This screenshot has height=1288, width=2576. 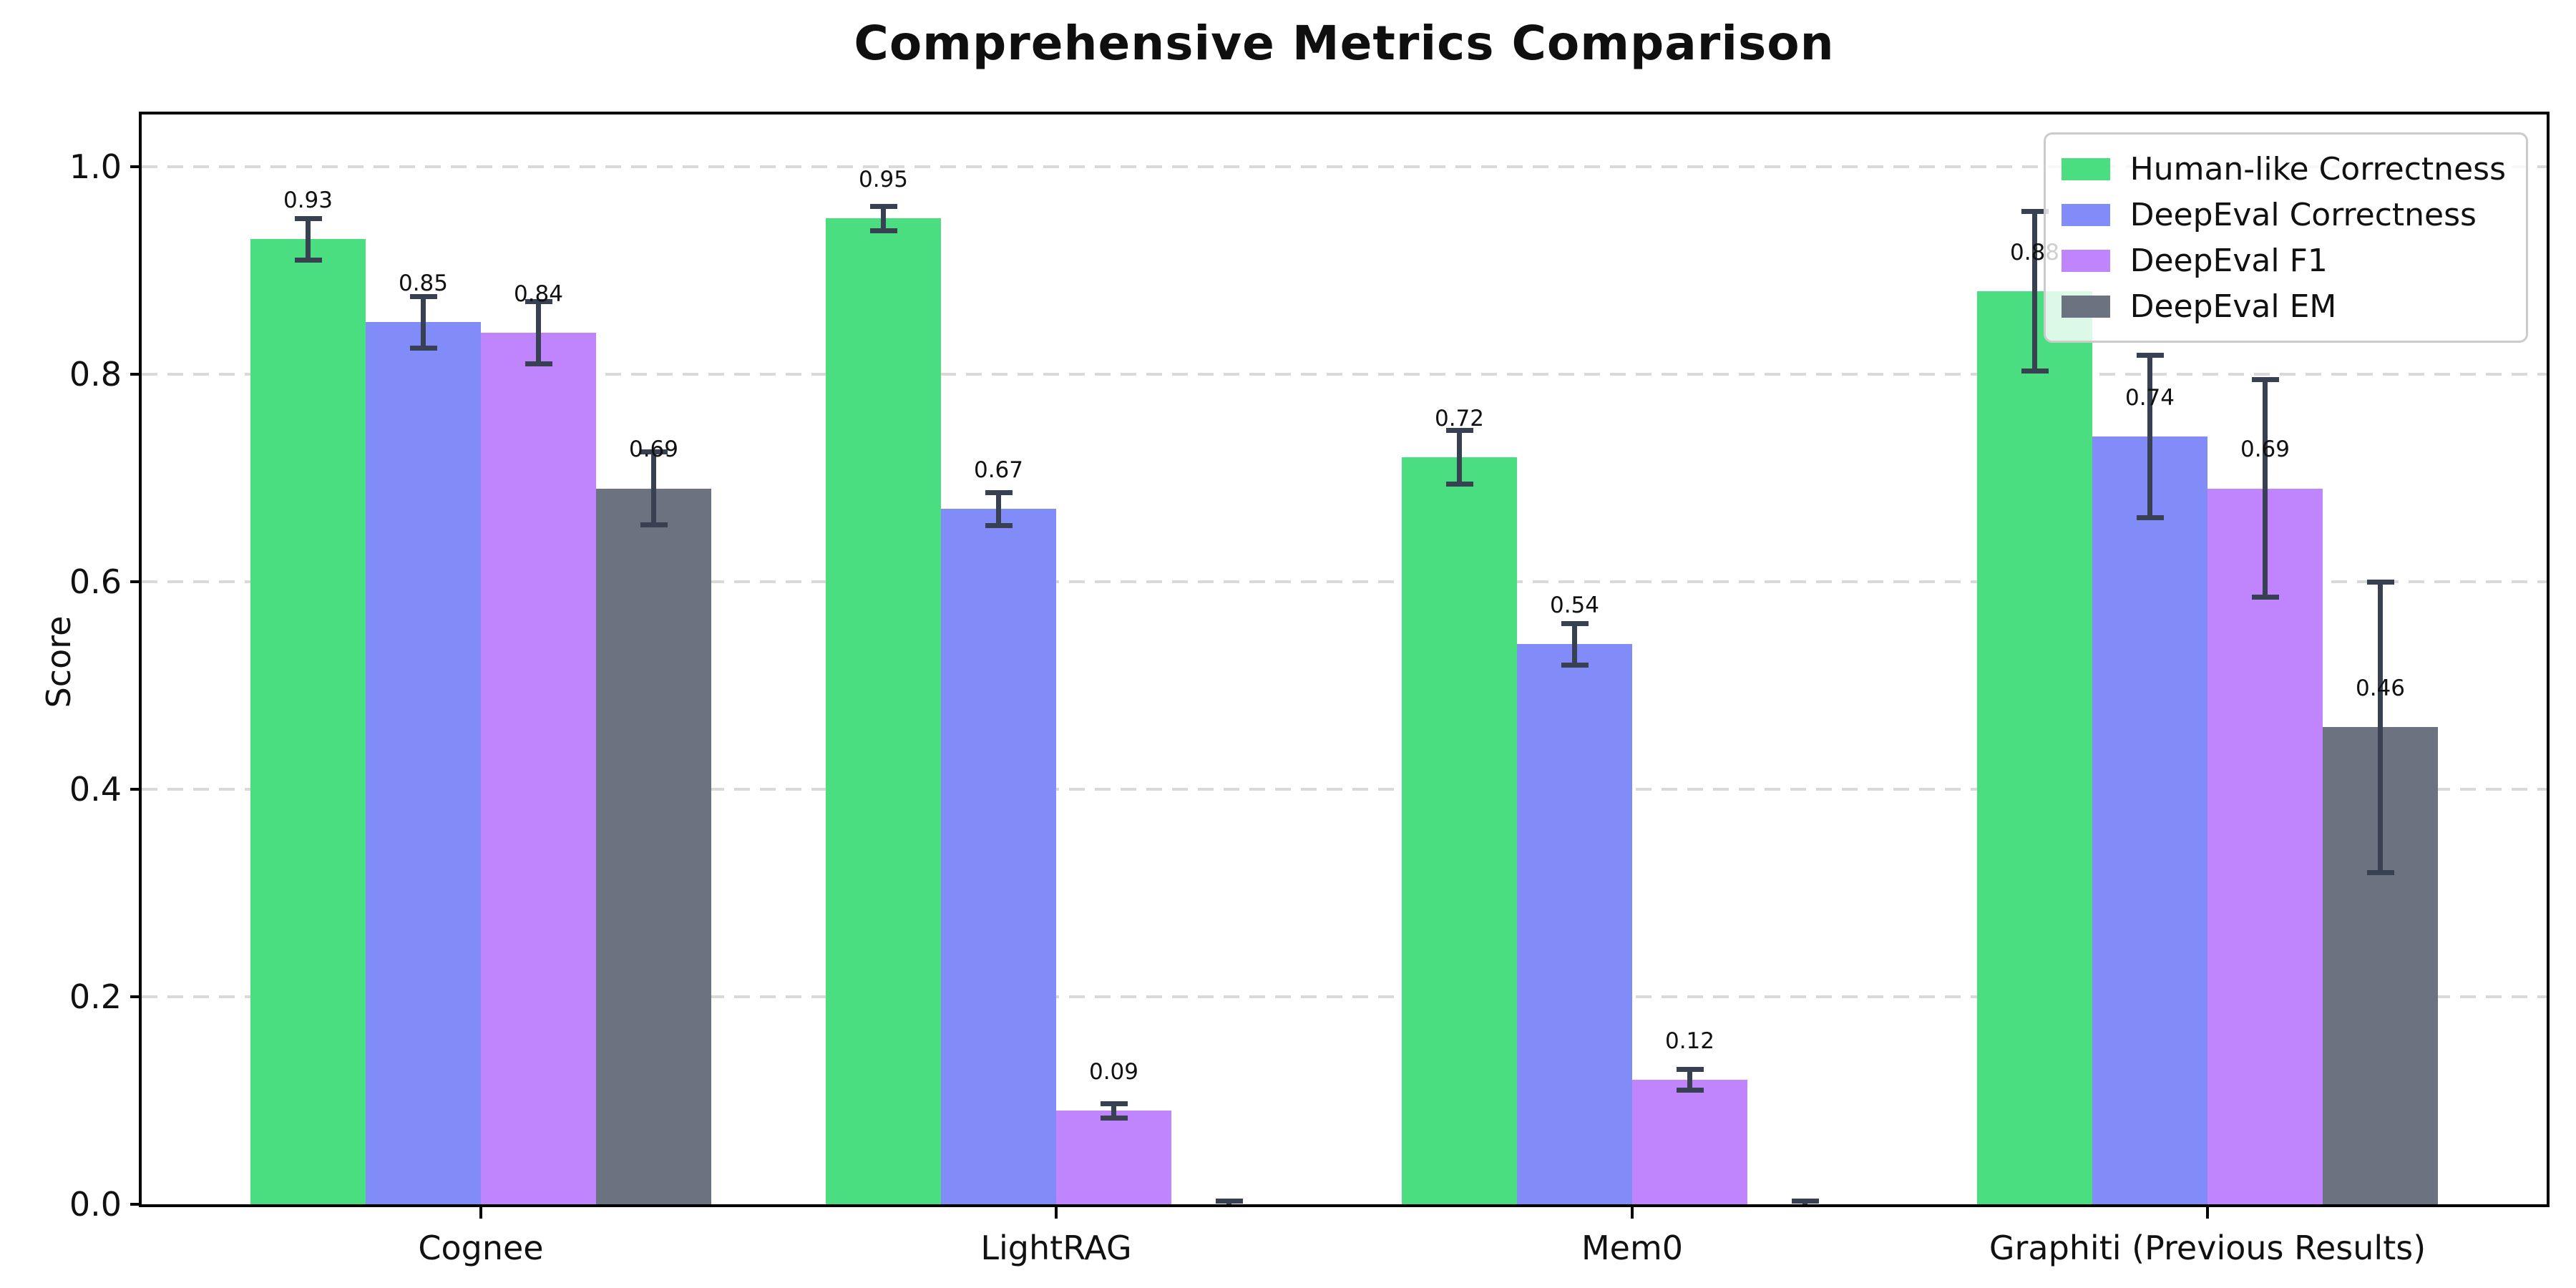 What do you see at coordinates (883, 218) in the screenshot?
I see `error-bar-lightrag-human-like-correctness` at bounding box center [883, 218].